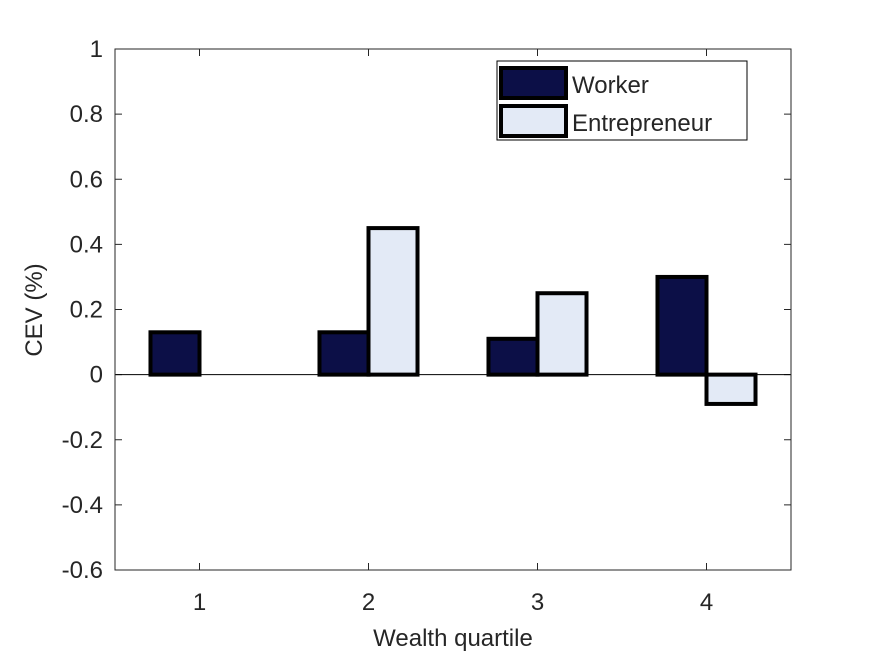 The image size is (875, 656). What do you see at coordinates (642, 123) in the screenshot?
I see `legend-label-entrepreneur: Entrepreneur` at bounding box center [642, 123].